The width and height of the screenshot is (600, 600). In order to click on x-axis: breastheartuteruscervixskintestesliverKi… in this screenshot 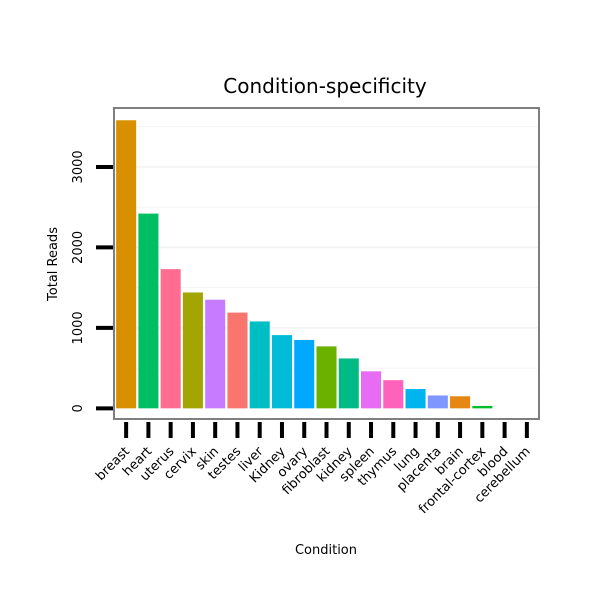, I will do `click(313, 469)`.